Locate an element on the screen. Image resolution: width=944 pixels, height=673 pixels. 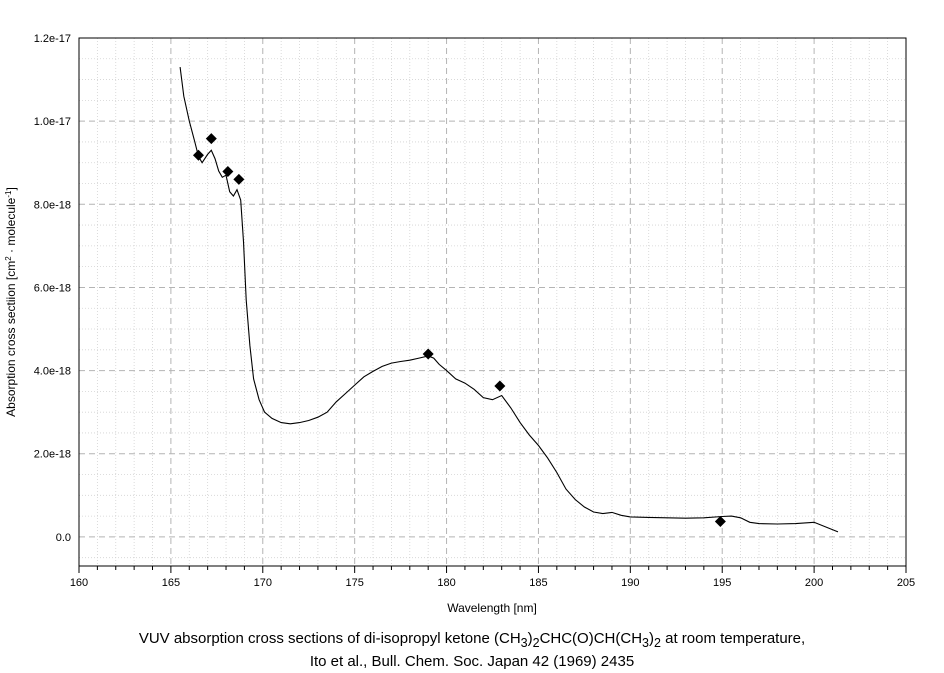
x-tick-label: 200 is located at coordinates (814, 583).